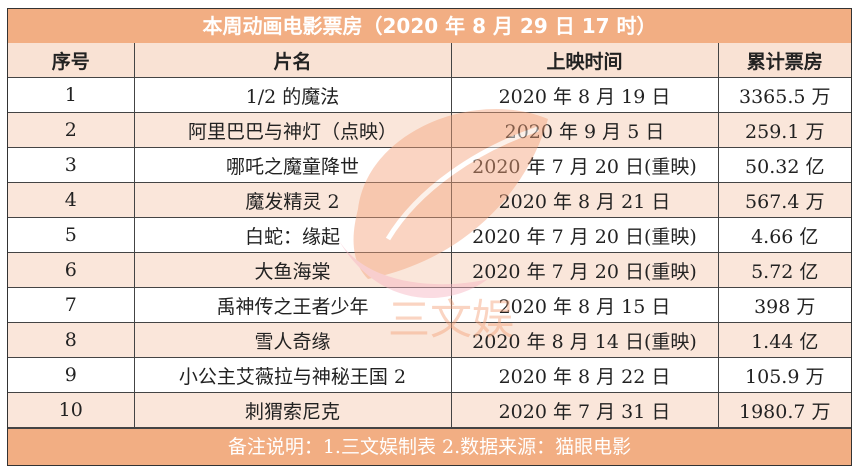 The height and width of the screenshot is (473, 859). What do you see at coordinates (784, 60) in the screenshot?
I see `column-header: 累计票房` at bounding box center [784, 60].